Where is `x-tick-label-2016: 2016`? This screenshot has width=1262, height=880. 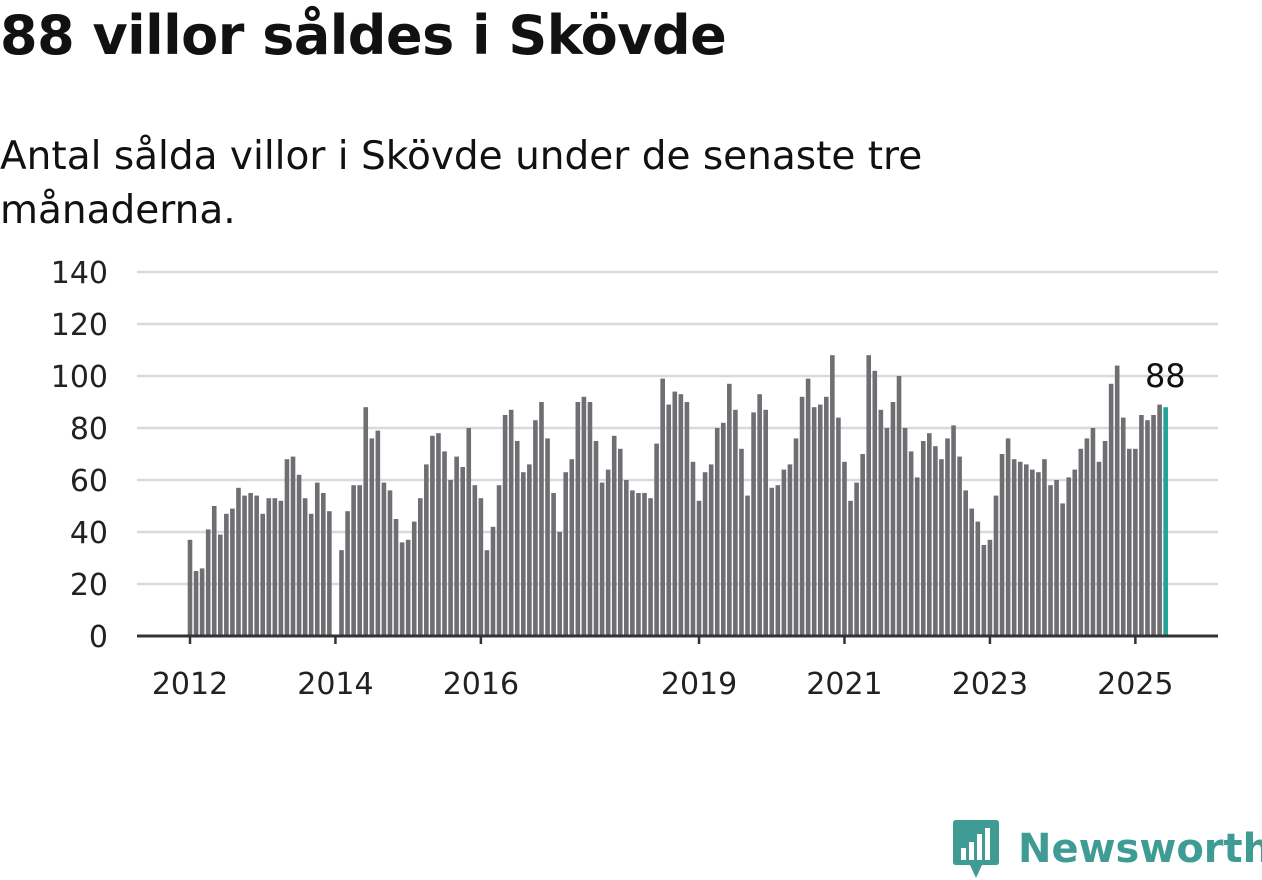 x-tick-label-2016: 2016 is located at coordinates (481, 684).